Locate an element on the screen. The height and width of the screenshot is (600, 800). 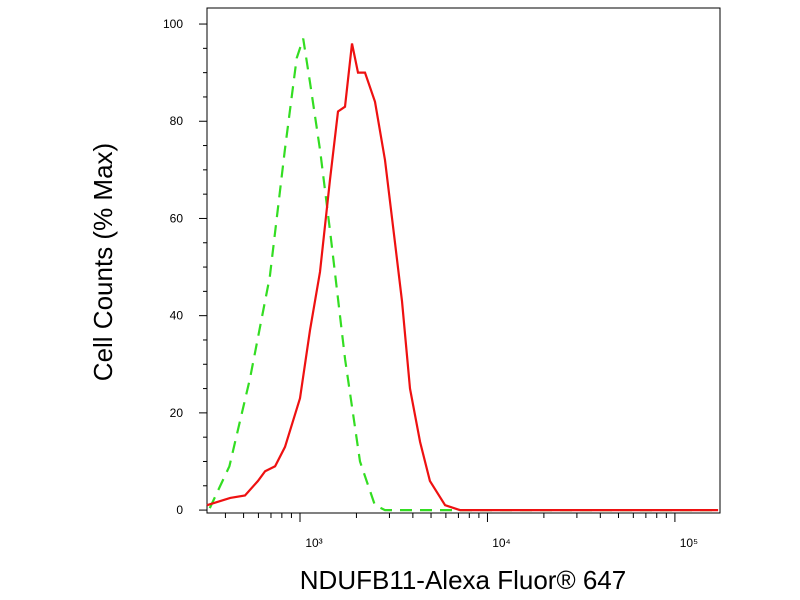
y-tick-label: 20 is located at coordinates (177, 413).